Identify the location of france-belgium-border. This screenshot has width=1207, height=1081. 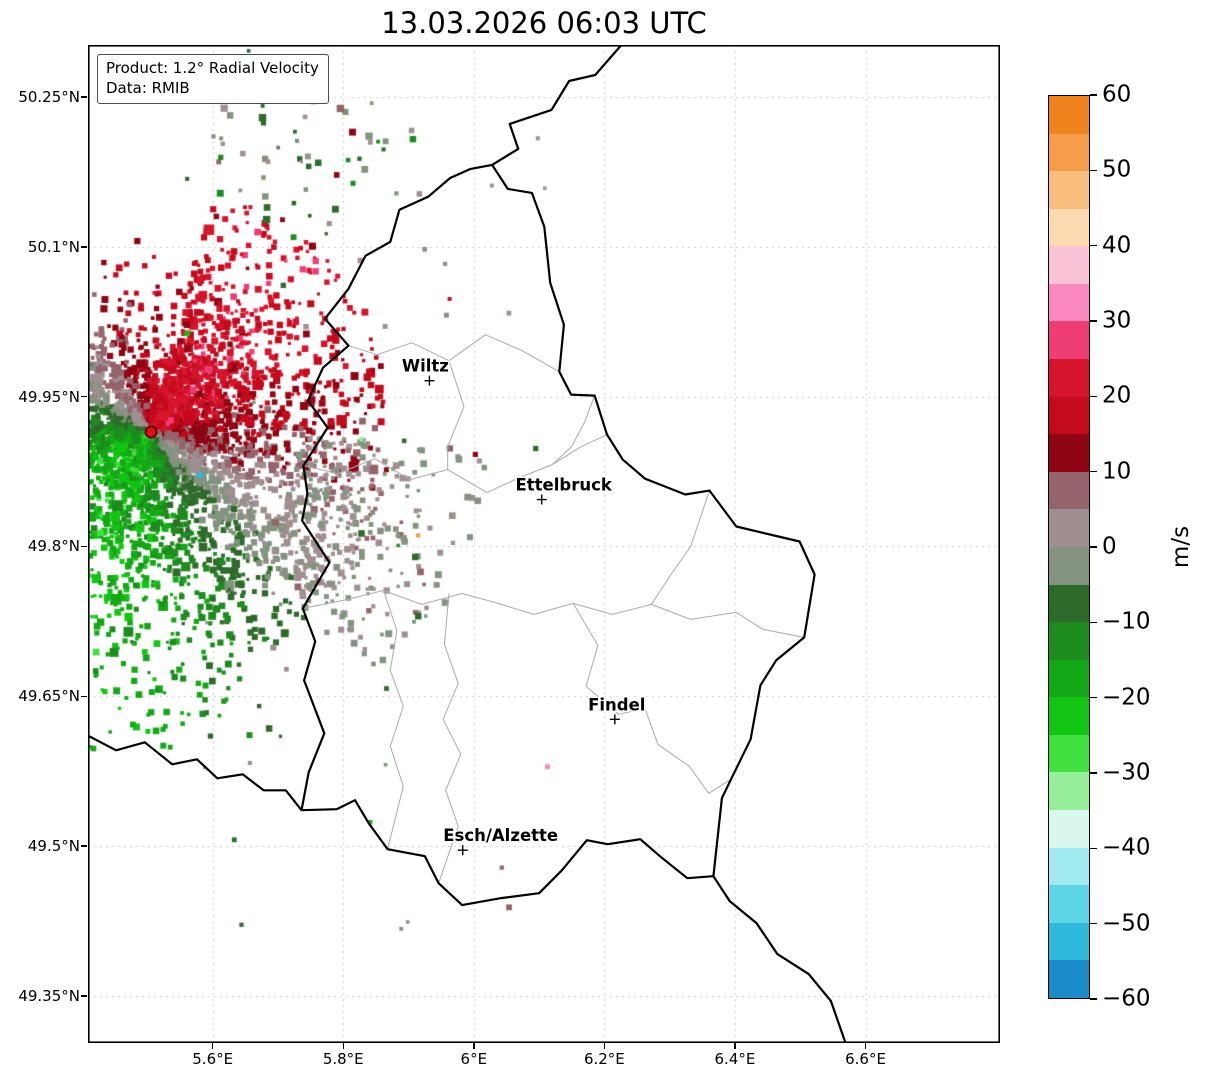
(195, 772).